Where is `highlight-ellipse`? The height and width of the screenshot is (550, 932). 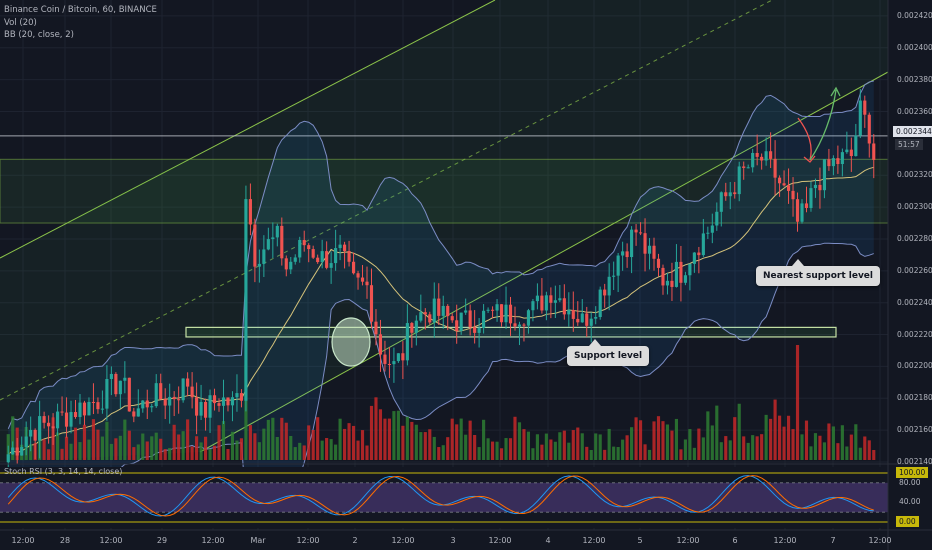
highlight-ellipse is located at coordinates (351, 342).